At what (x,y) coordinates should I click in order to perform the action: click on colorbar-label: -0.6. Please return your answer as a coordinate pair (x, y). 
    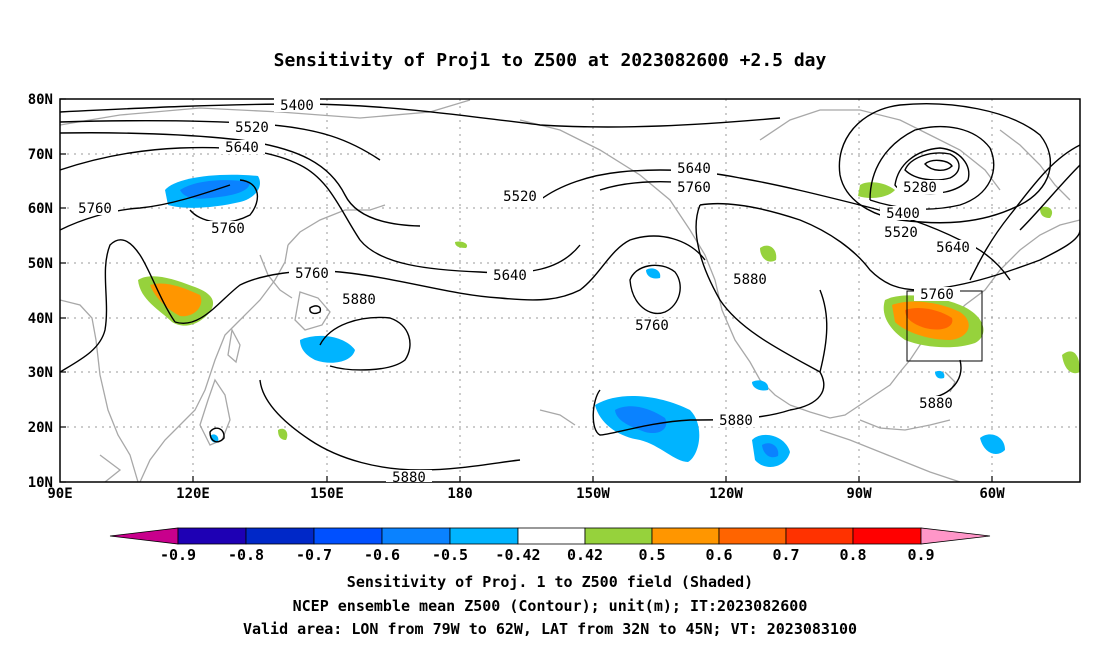
    Looking at the image, I should click on (382, 555).